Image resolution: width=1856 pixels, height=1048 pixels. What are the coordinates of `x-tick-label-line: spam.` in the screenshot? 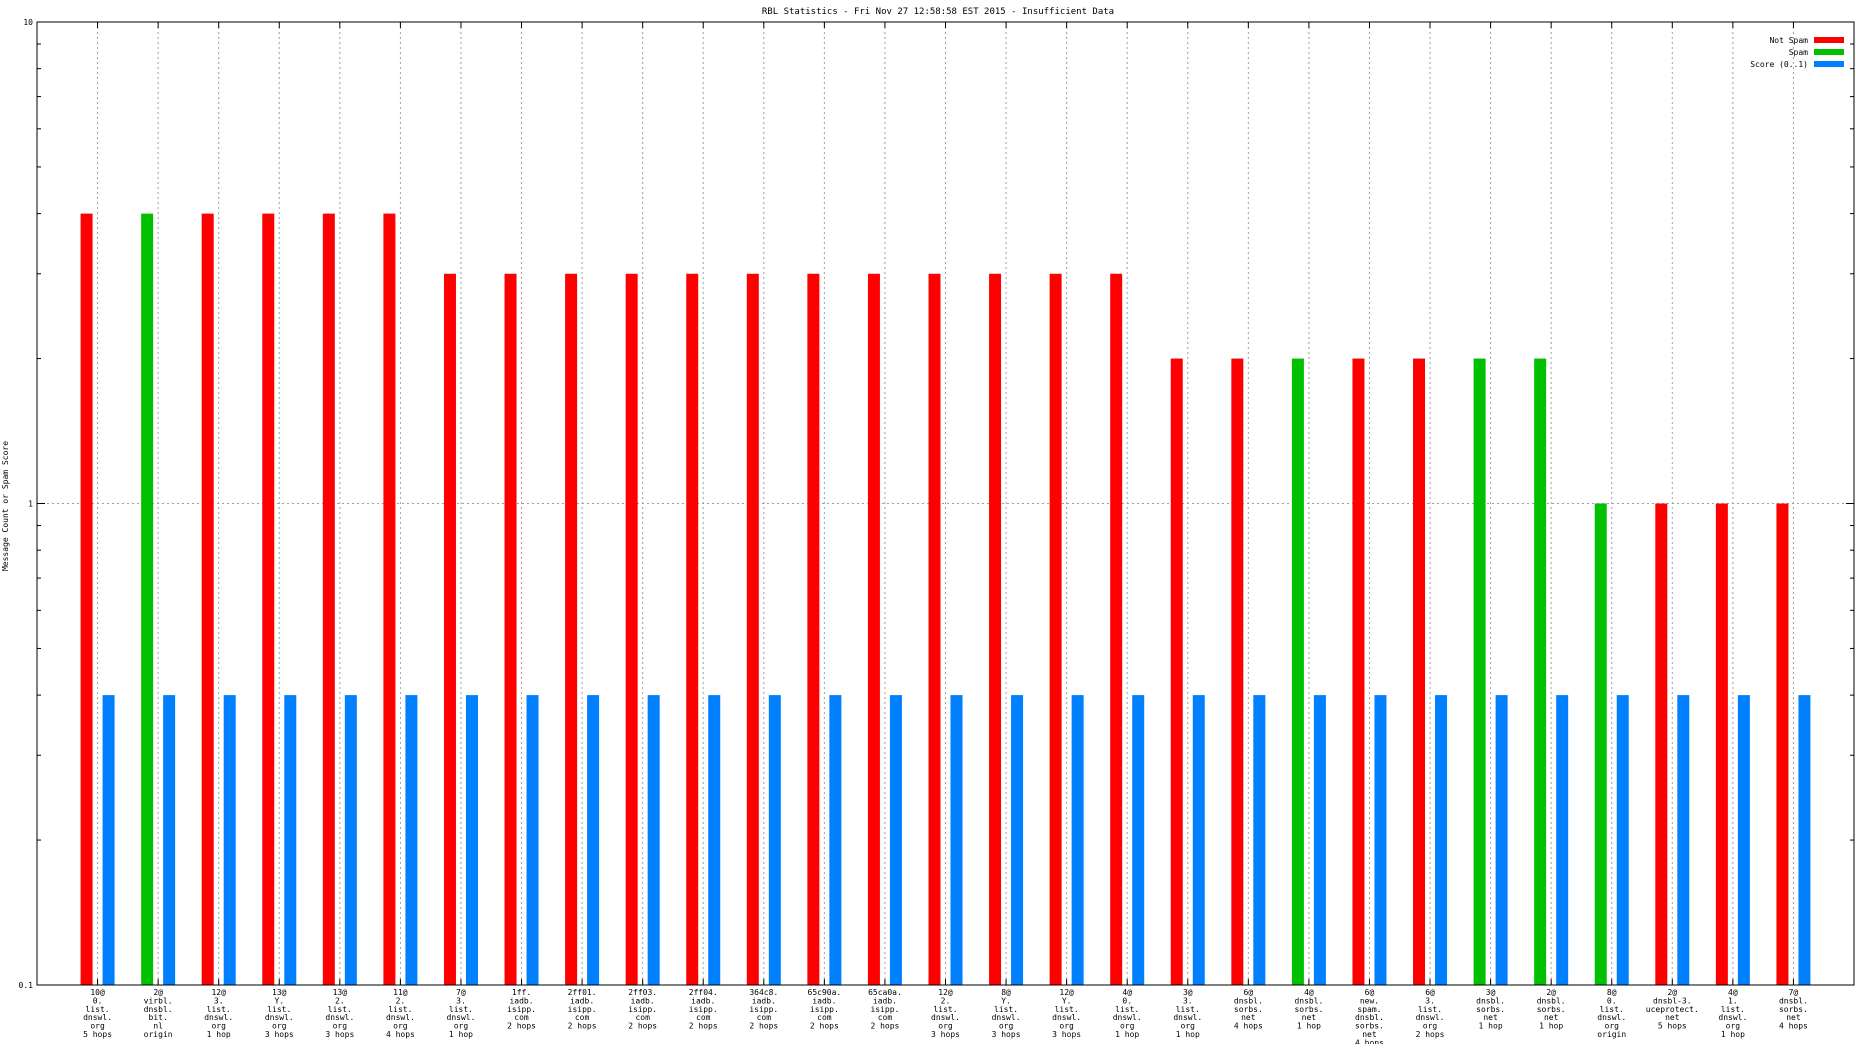 It's located at (1369, 1009).